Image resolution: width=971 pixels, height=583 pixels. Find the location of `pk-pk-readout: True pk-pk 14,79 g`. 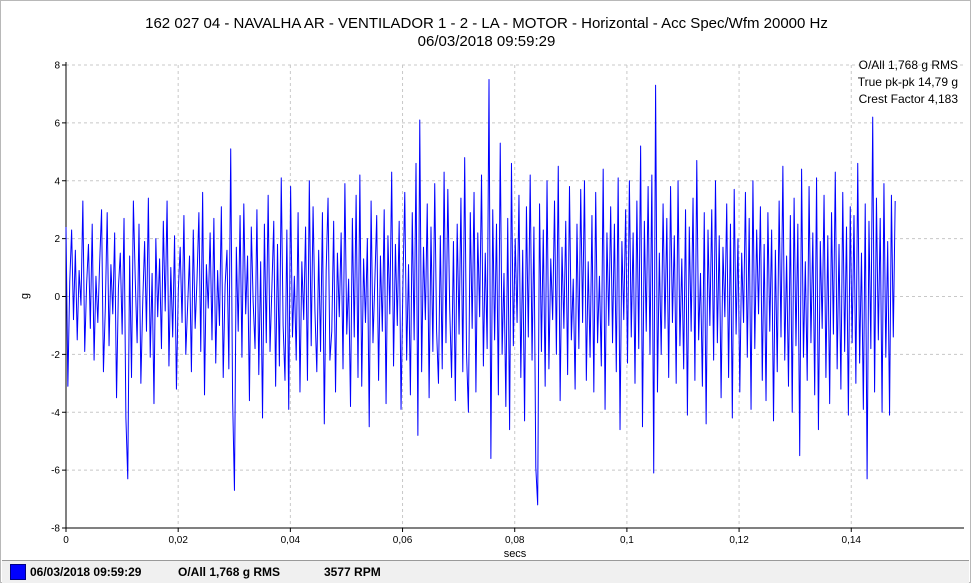

pk-pk-readout: True pk-pk 14,79 g is located at coordinates (907, 82).